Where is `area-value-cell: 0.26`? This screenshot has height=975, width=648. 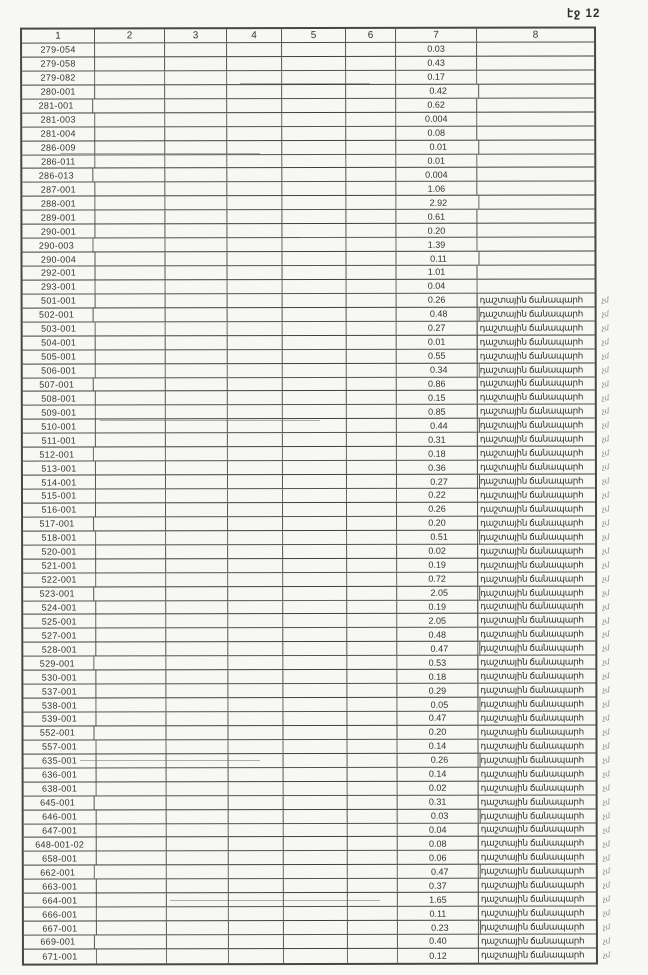 area-value-cell: 0.26 is located at coordinates (438, 509).